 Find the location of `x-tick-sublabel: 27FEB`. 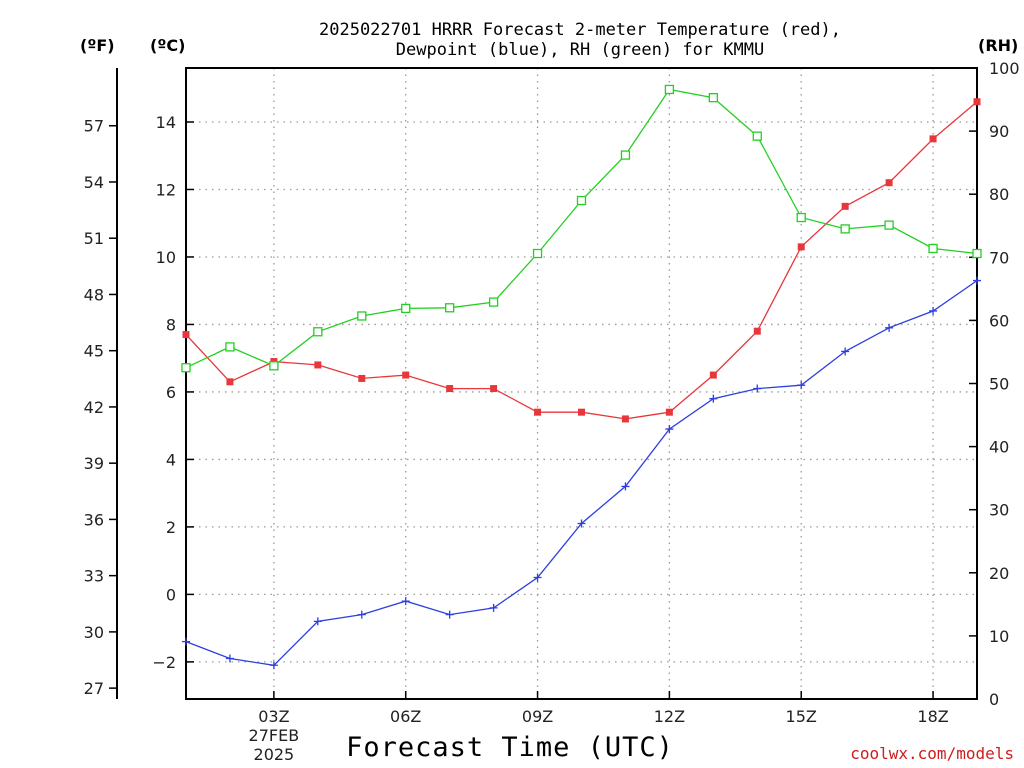

x-tick-sublabel: 27FEB is located at coordinates (274, 735).